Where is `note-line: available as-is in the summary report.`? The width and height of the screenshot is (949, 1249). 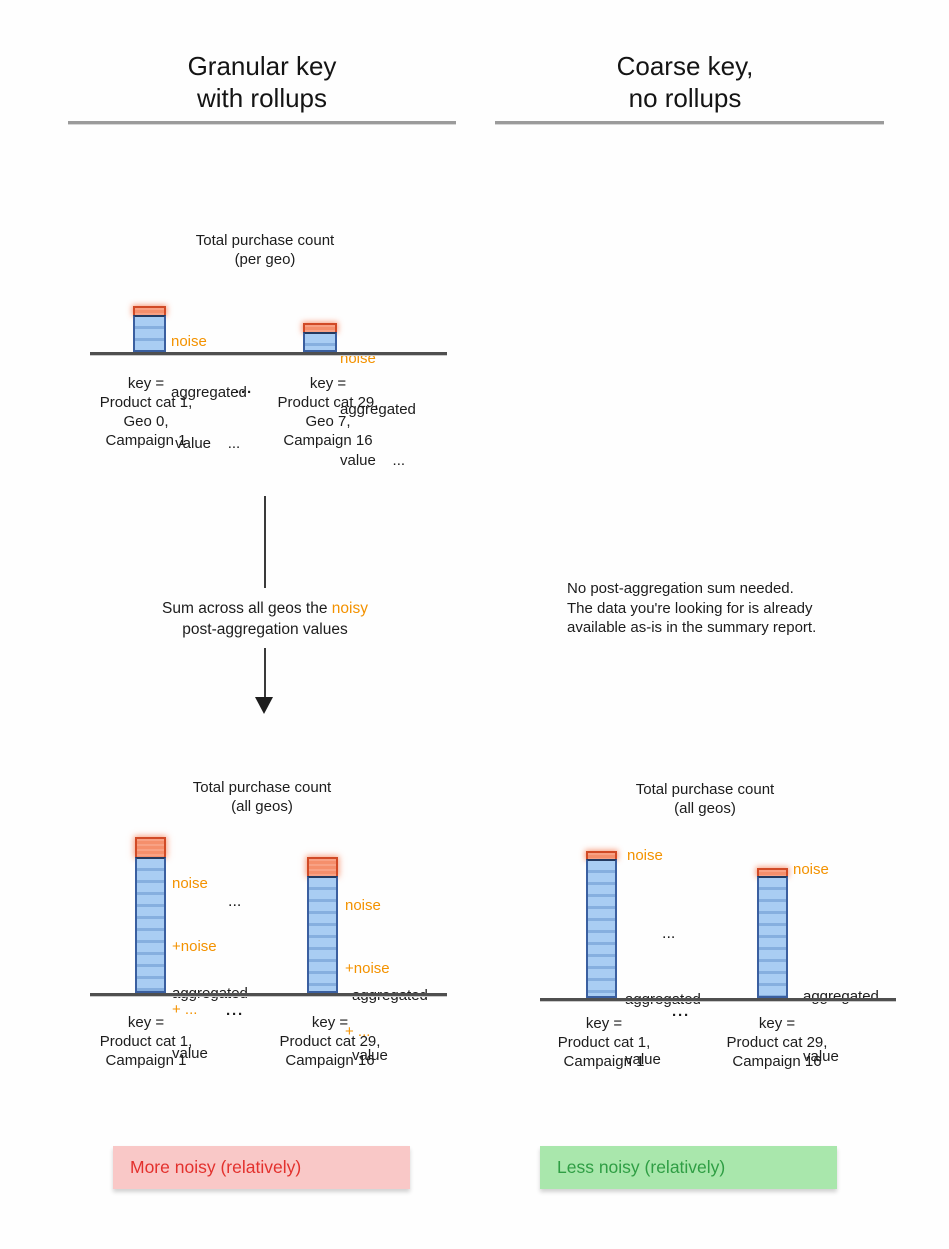
note-line: available as-is in the summary report. is located at coordinates (692, 627).